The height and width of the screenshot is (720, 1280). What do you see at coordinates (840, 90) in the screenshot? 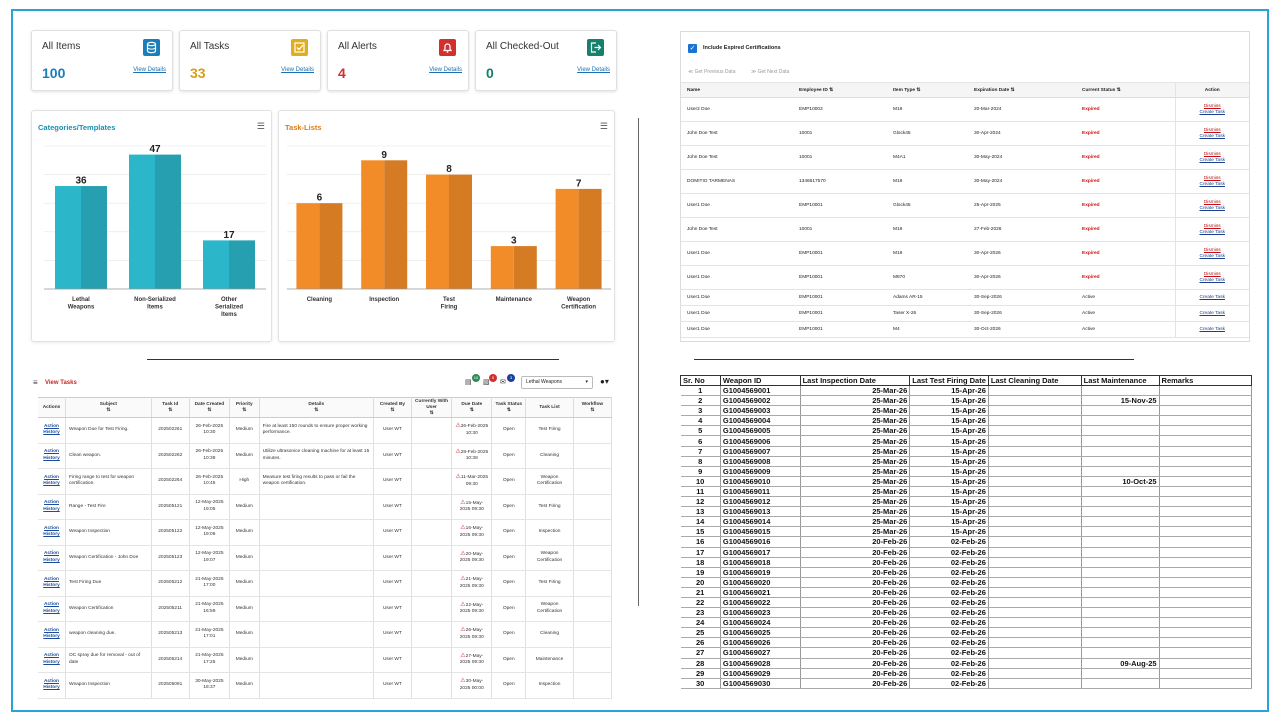
I see `column-header: Employee ID ⇅` at bounding box center [840, 90].